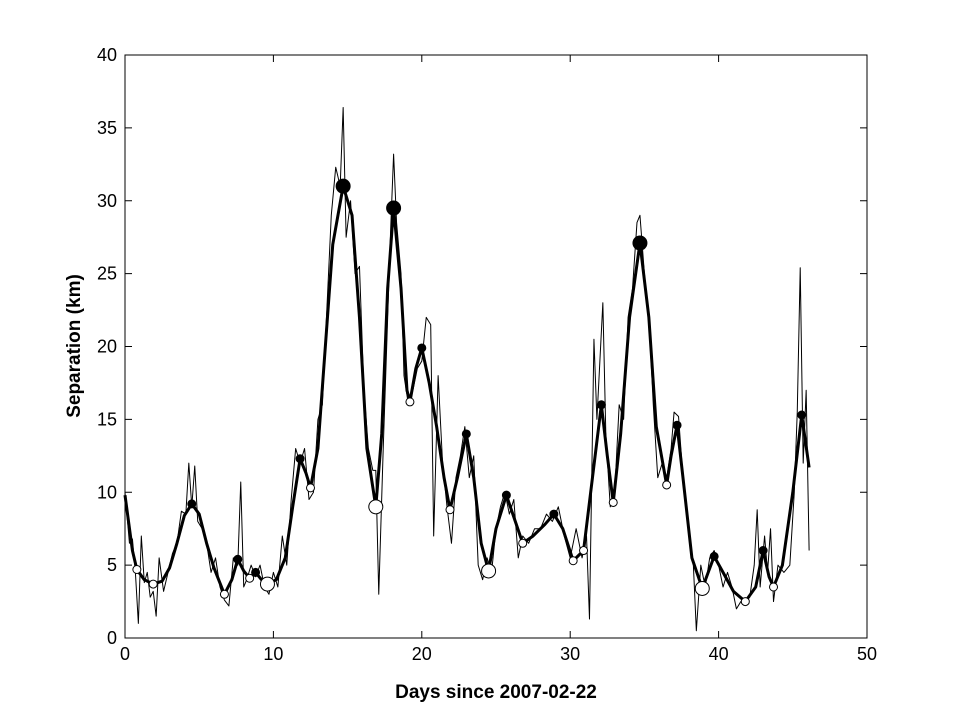 This screenshot has height=720, width=960. I want to click on x-tick-label: 40, so click(719, 654).